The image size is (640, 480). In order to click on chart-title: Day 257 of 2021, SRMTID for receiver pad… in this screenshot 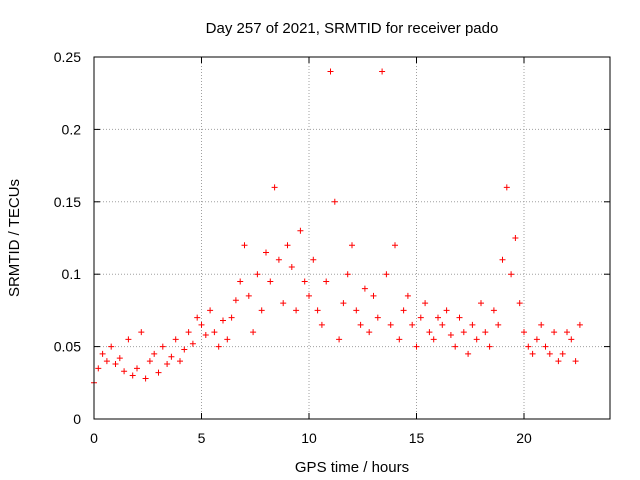, I will do `click(352, 28)`.